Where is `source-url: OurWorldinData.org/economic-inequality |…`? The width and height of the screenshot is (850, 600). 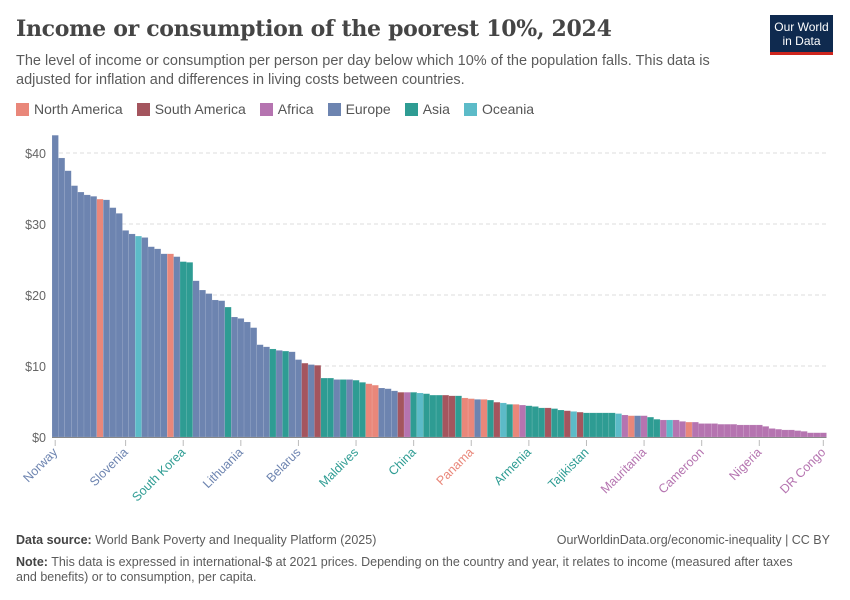
source-url: OurWorldinData.org/economic-inequality |… is located at coordinates (693, 540).